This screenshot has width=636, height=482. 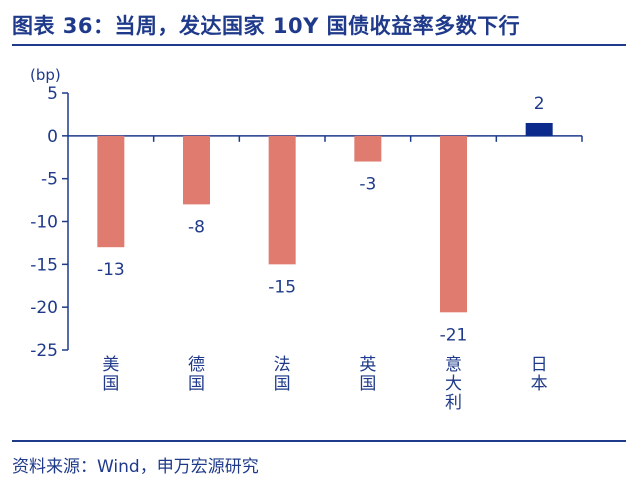 What do you see at coordinates (52, 137) in the screenshot?
I see `y-tick-label: 0` at bounding box center [52, 137].